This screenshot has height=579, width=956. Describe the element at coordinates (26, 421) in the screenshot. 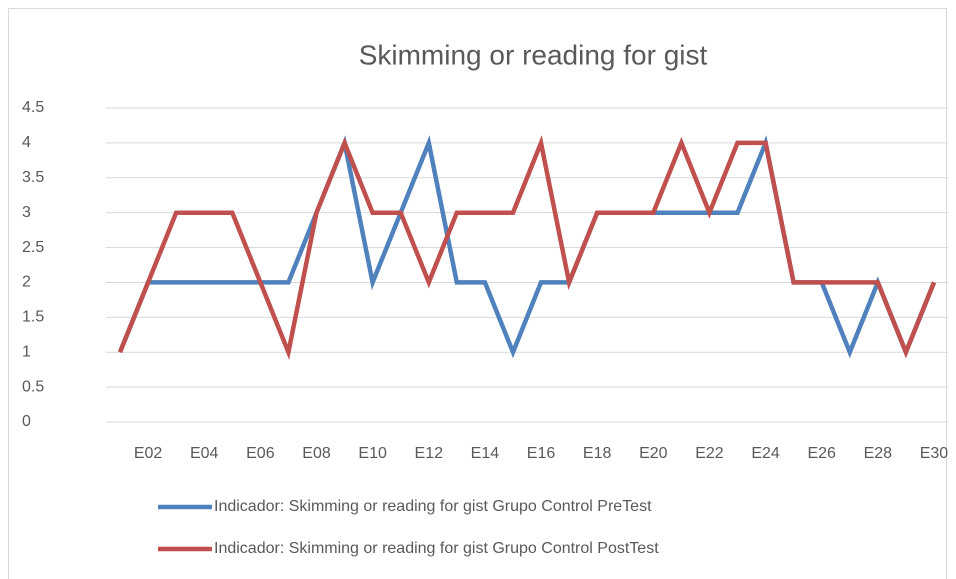

I see `y-tick-label: 0` at that location.